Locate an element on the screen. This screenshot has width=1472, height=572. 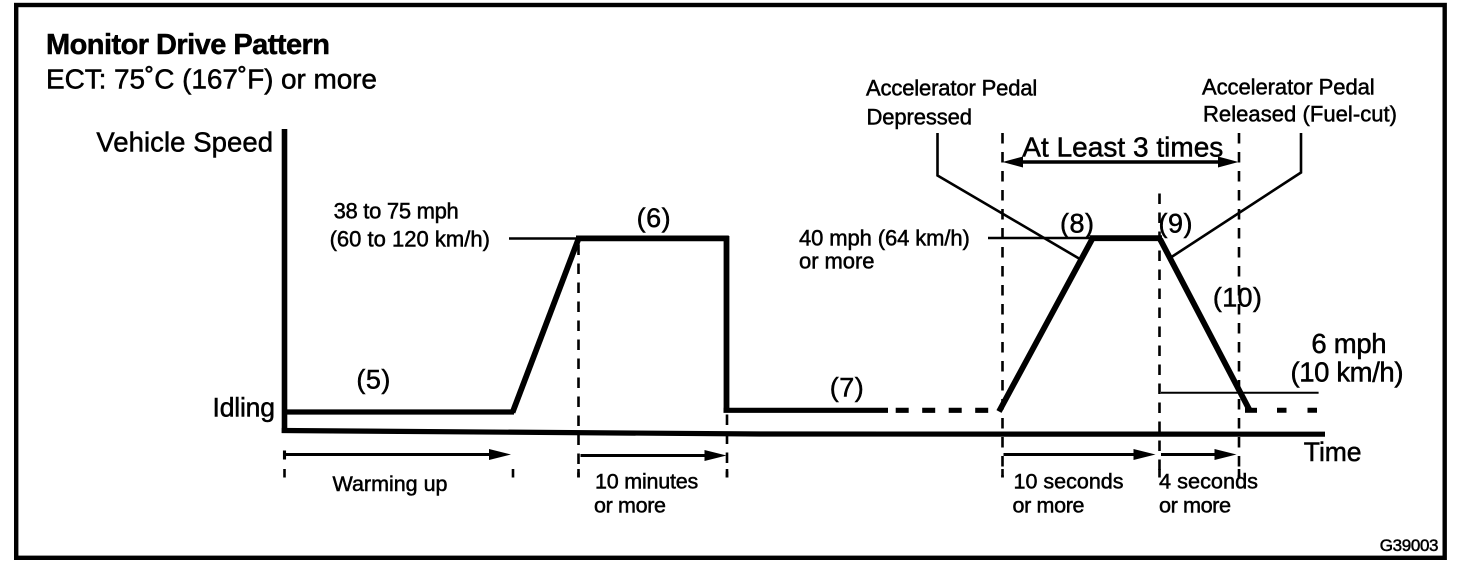
svg-text: 40 mph (64 km/h) is located at coordinates (884, 238).